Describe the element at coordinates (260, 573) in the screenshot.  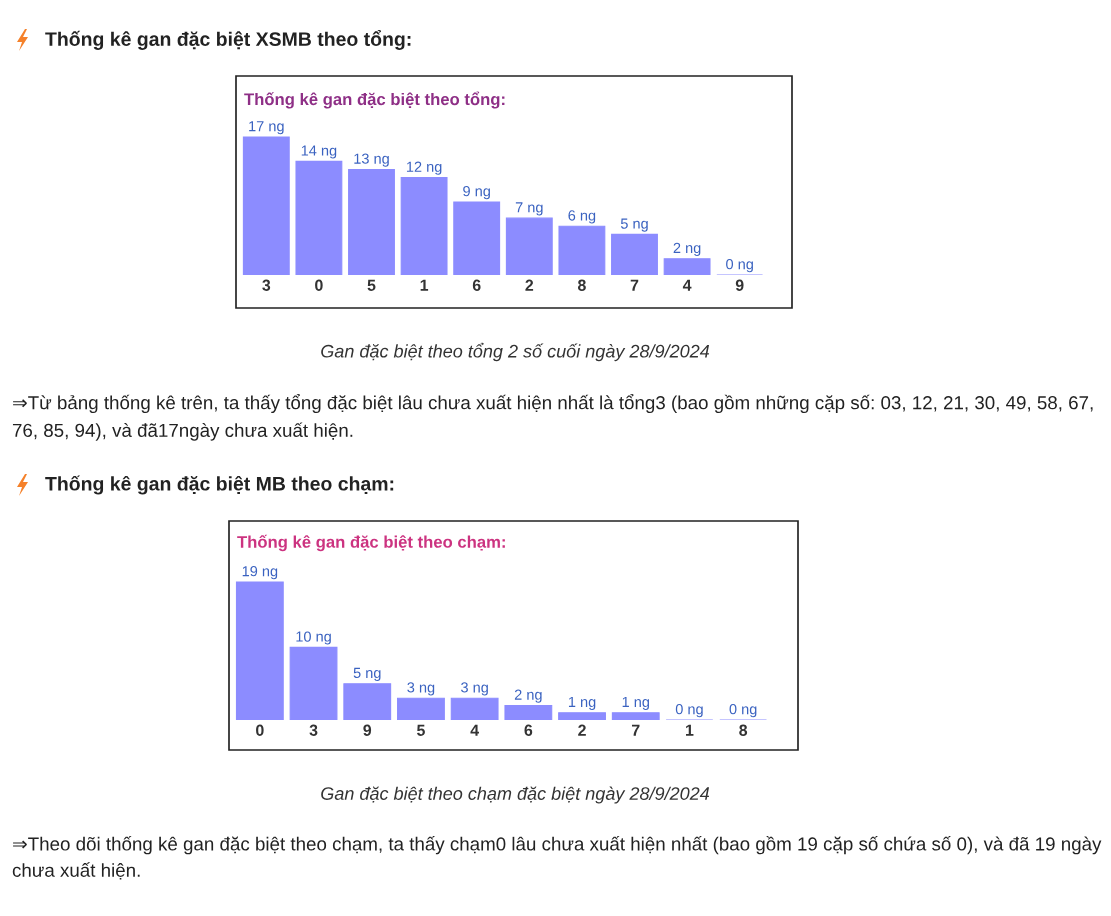
I see `data-label: 19 ng` at that location.